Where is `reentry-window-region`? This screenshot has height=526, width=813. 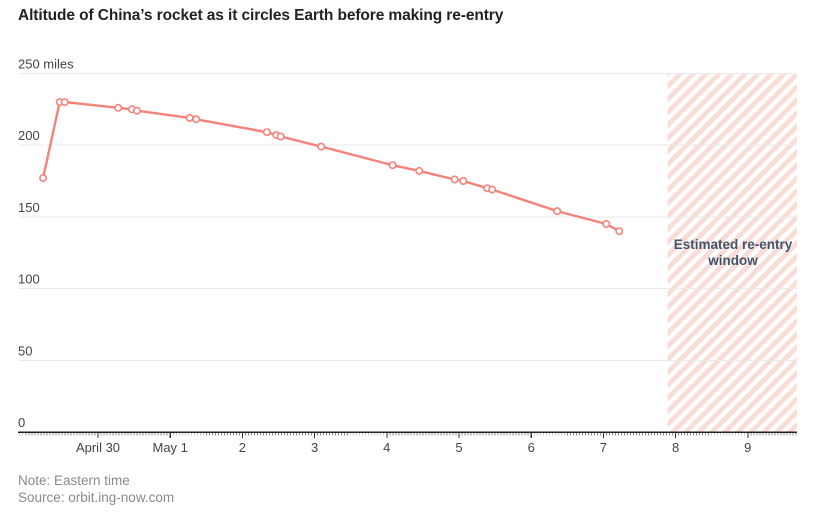 reentry-window-region is located at coordinates (732, 253).